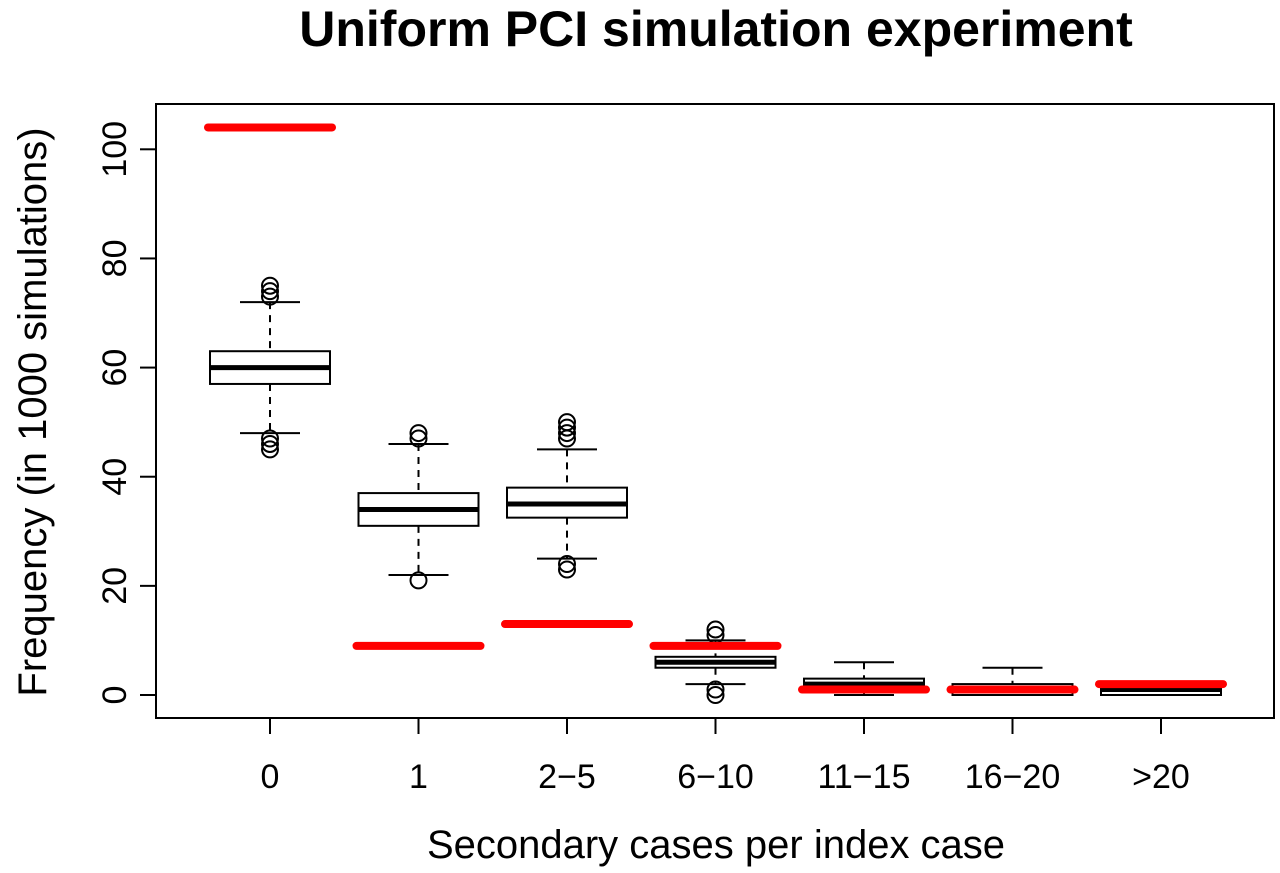 This screenshot has width=1280, height=873. Describe the element at coordinates (716, 845) in the screenshot. I see `x-axis-label: Secondary cases per index case` at that location.